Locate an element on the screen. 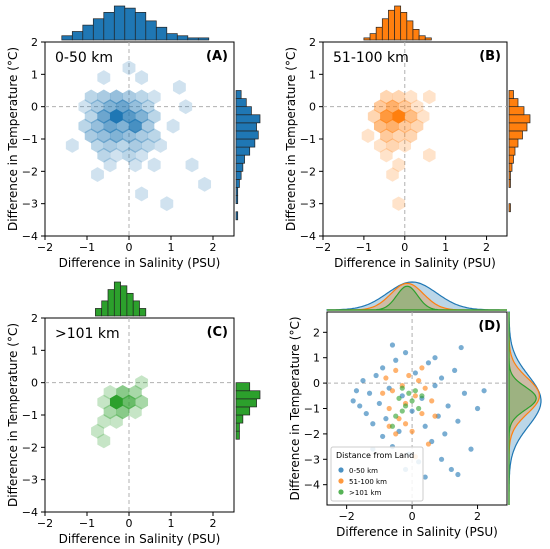  legend-box is located at coordinates (377, 474).